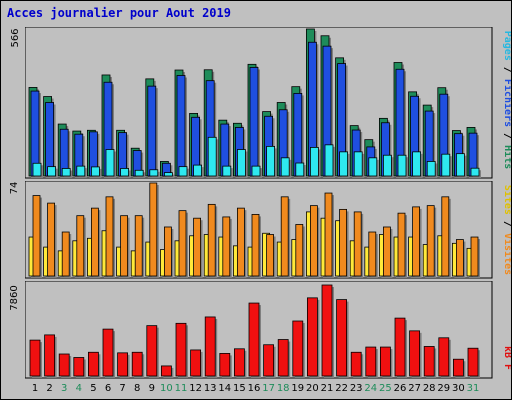  What do you see at coordinates (400, 388) in the screenshot?
I see `day-label-26: 26` at bounding box center [400, 388].